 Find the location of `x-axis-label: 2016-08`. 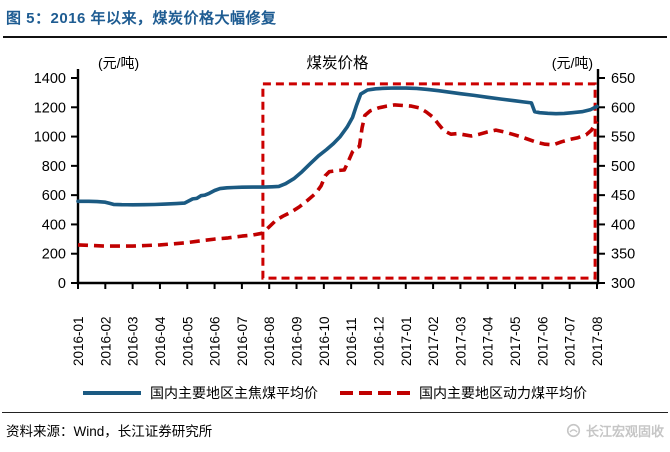

x-axis-label: 2016-08 is located at coordinates (269, 341).